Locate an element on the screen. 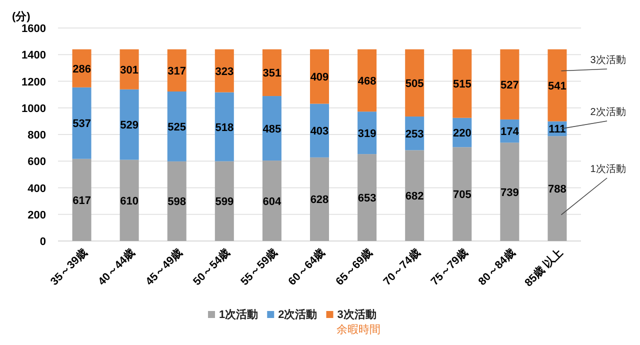  data-label: 403 is located at coordinates (319, 132).